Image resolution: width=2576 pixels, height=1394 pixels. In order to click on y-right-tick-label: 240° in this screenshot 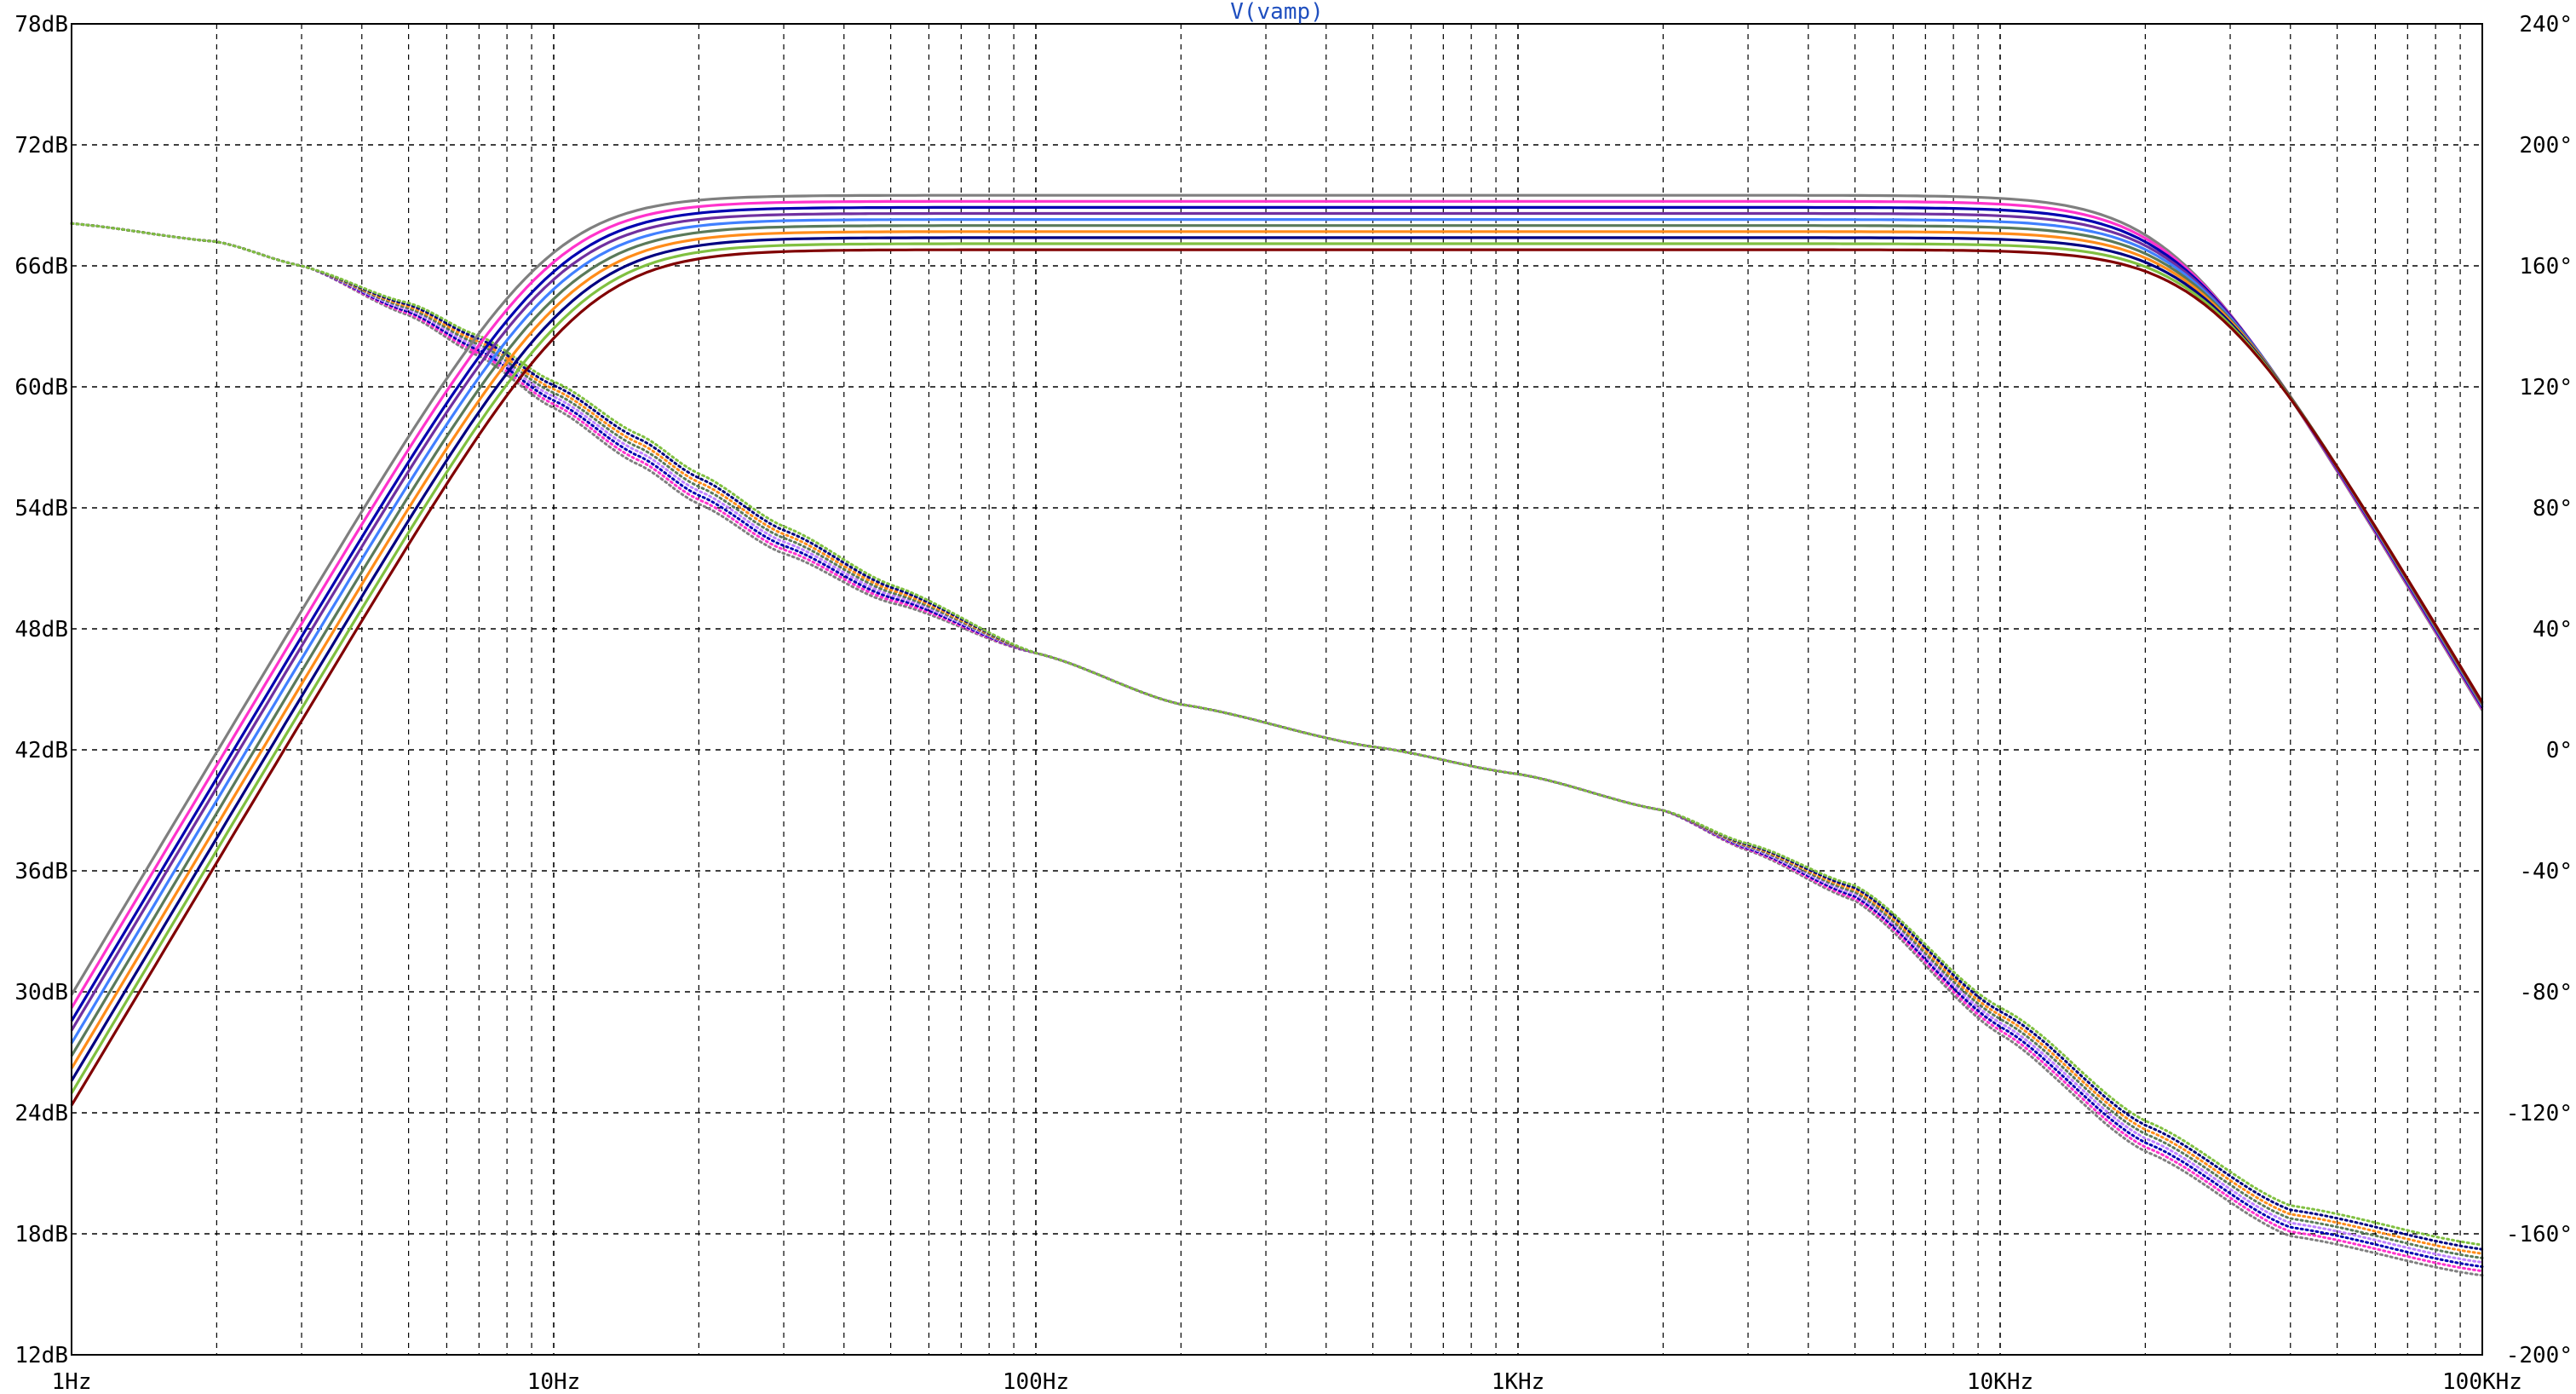, I will do `click(2546, 24)`.